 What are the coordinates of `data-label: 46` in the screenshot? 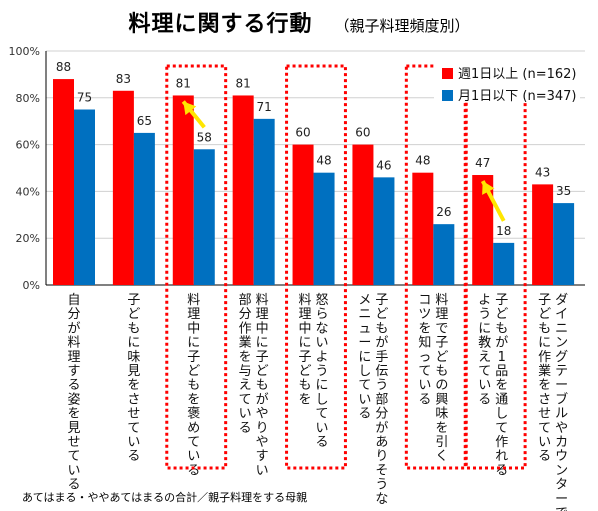 It's located at (383, 165).